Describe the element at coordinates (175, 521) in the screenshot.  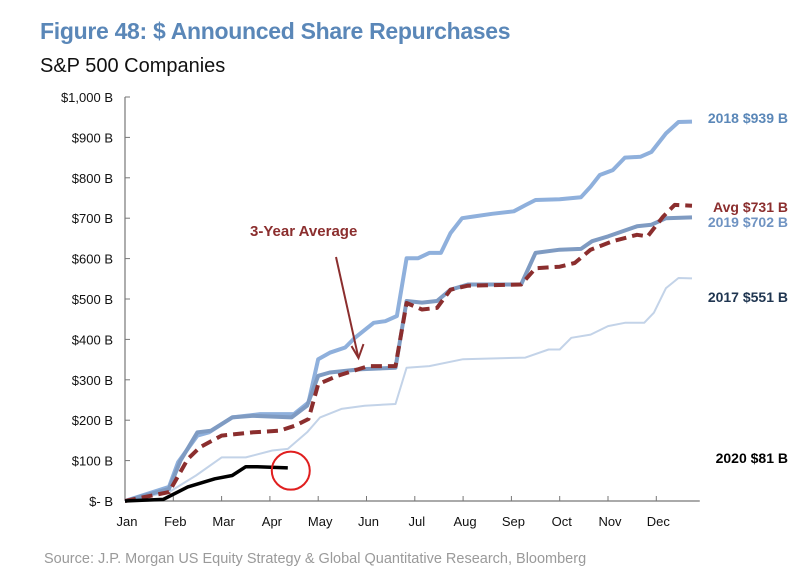
I see `x-tick-label: Feb` at that location.